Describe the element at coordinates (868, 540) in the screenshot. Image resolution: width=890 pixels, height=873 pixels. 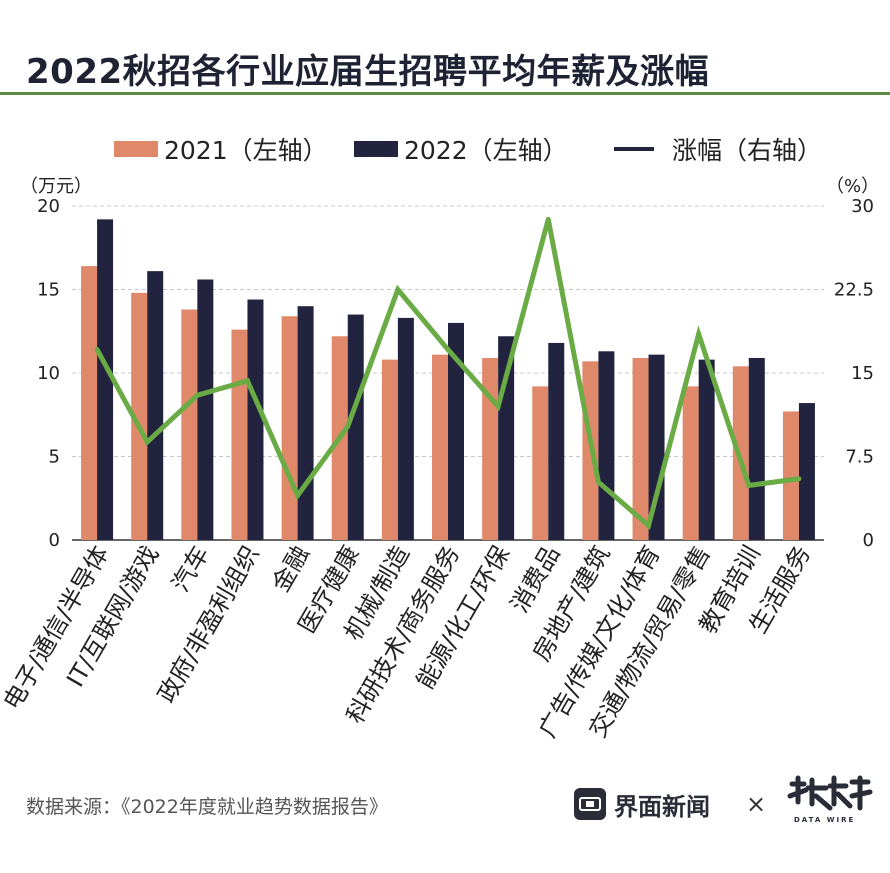
I see `right-y-tick-label: 0` at that location.